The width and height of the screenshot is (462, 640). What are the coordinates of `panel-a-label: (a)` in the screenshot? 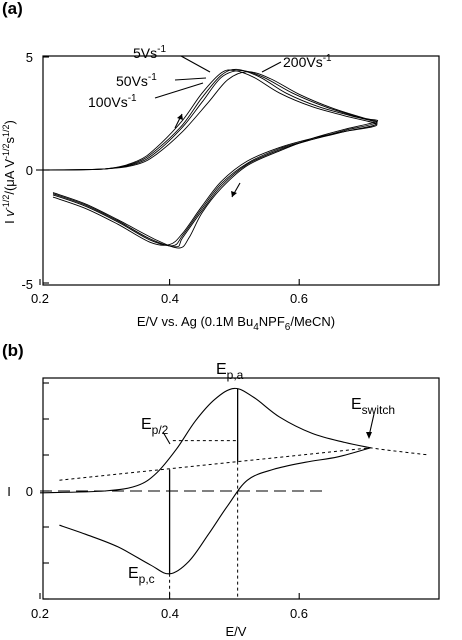 It's located at (12, 9).